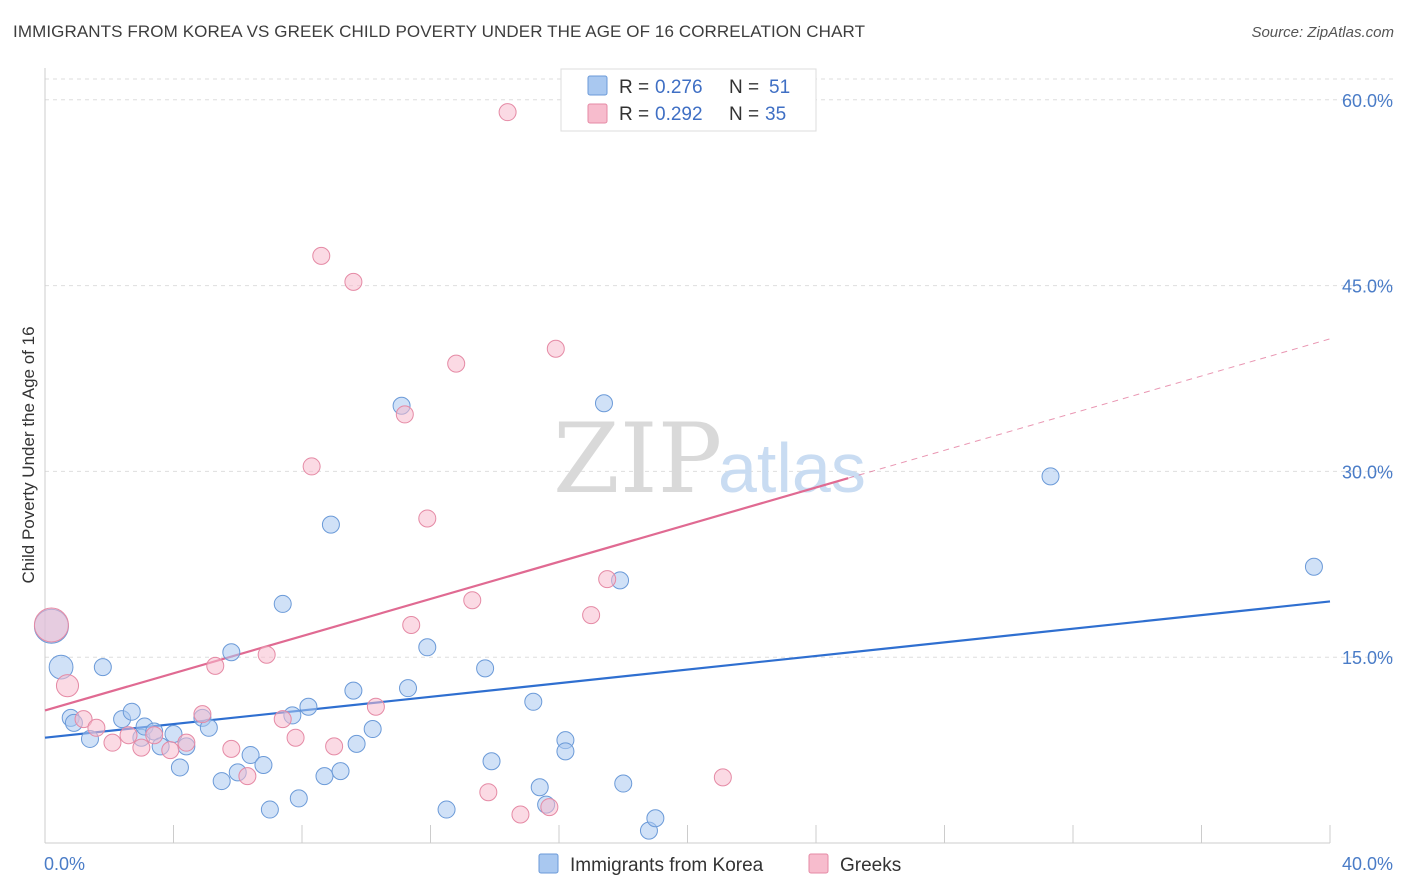  I want to click on stats-legend: R = 0.276 N = 51 R = 0.292 N = 35, so click(688, 100).